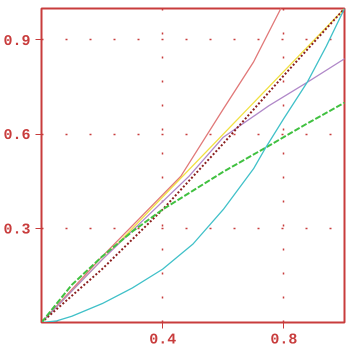 The height and width of the screenshot is (346, 354). What do you see at coordinates (284, 339) in the screenshot?
I see `x-tick-label: 0.8` at bounding box center [284, 339].